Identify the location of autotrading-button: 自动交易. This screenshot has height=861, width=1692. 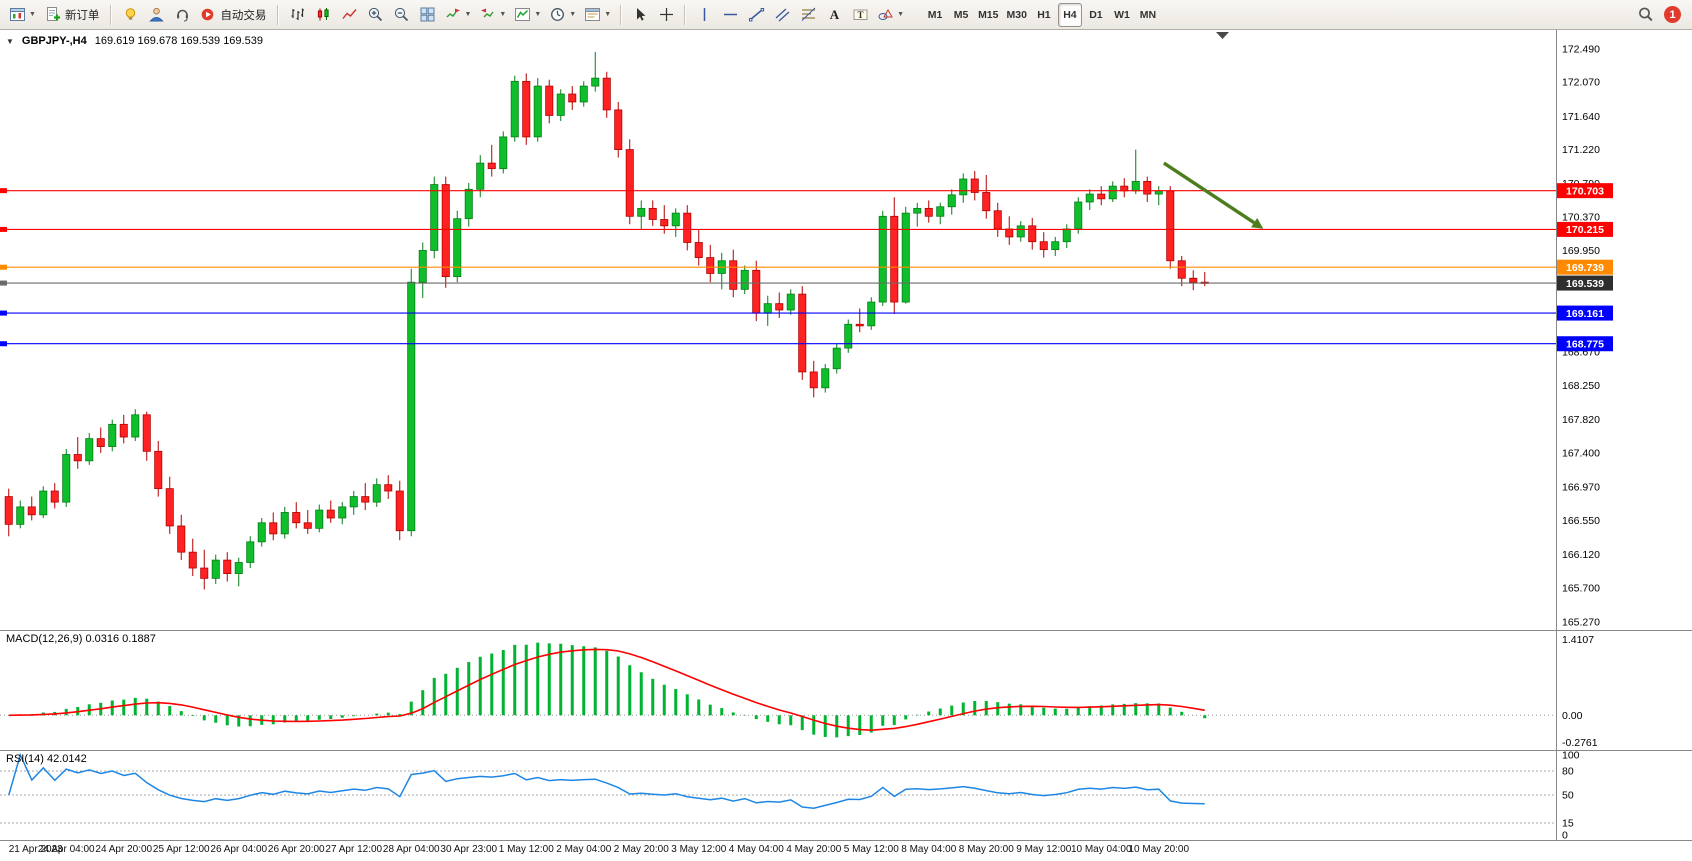
(233, 15).